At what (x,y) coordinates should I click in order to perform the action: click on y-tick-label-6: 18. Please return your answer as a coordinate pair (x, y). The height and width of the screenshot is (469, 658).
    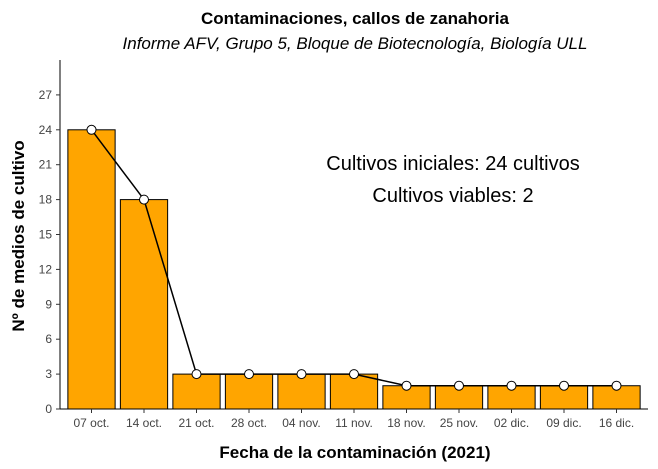
    Looking at the image, I should click on (46, 200).